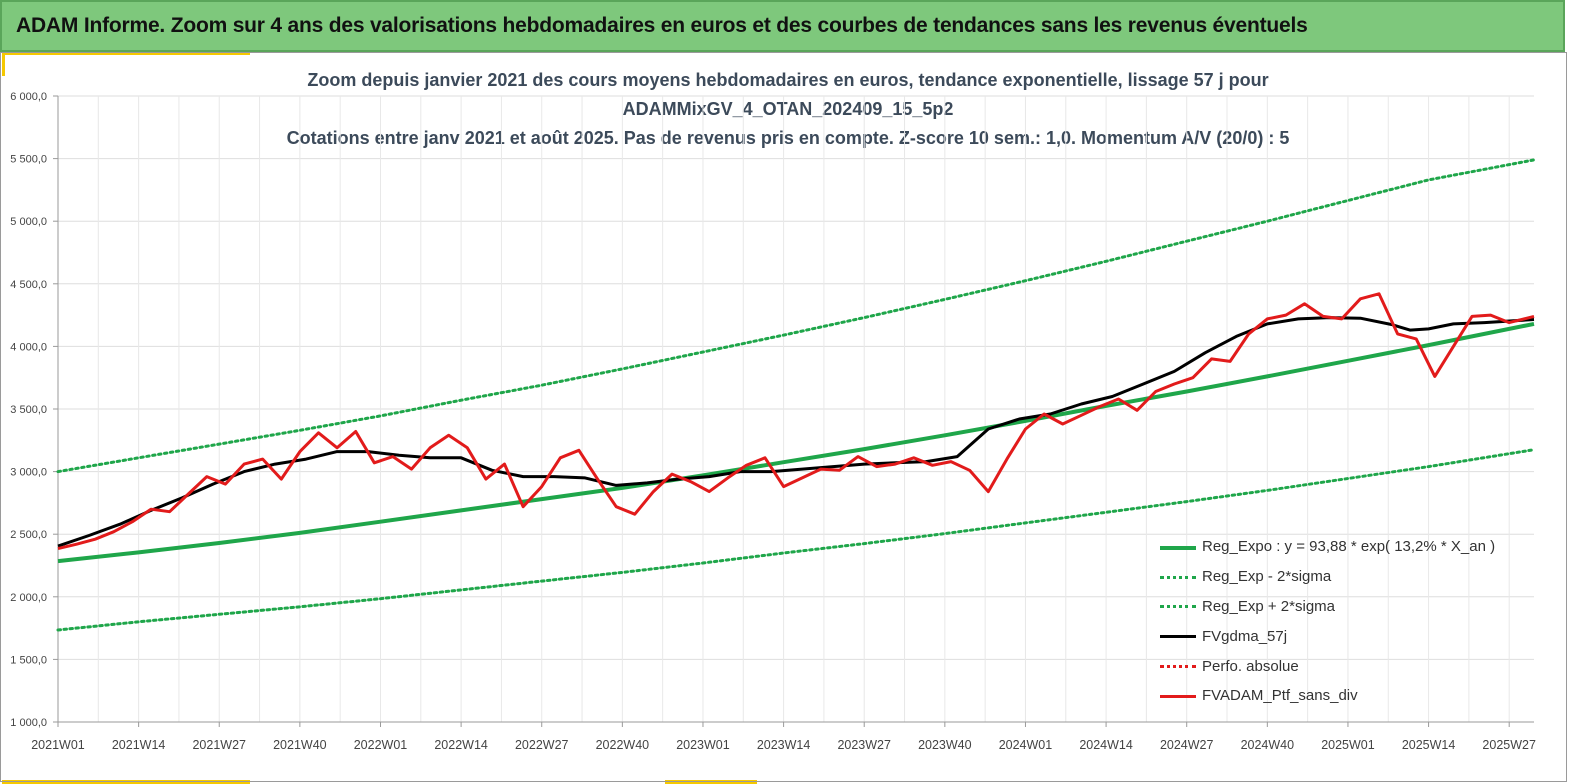 The height and width of the screenshot is (784, 1569). What do you see at coordinates (1026, 745) in the screenshot?
I see `x-tick-label-12: 2024W01` at bounding box center [1026, 745].